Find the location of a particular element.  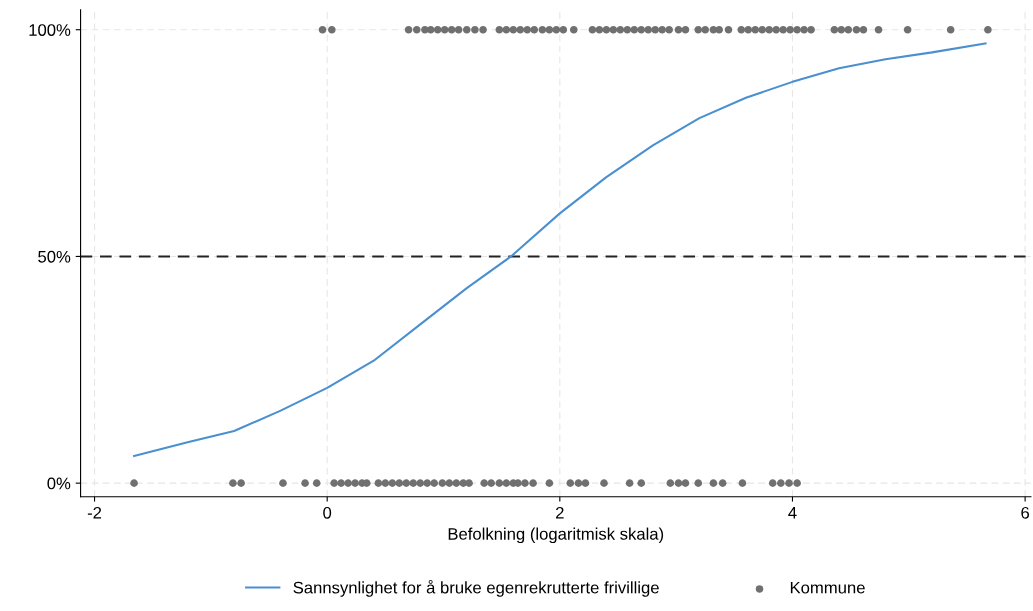

x-tick-label: -2 is located at coordinates (94, 512).